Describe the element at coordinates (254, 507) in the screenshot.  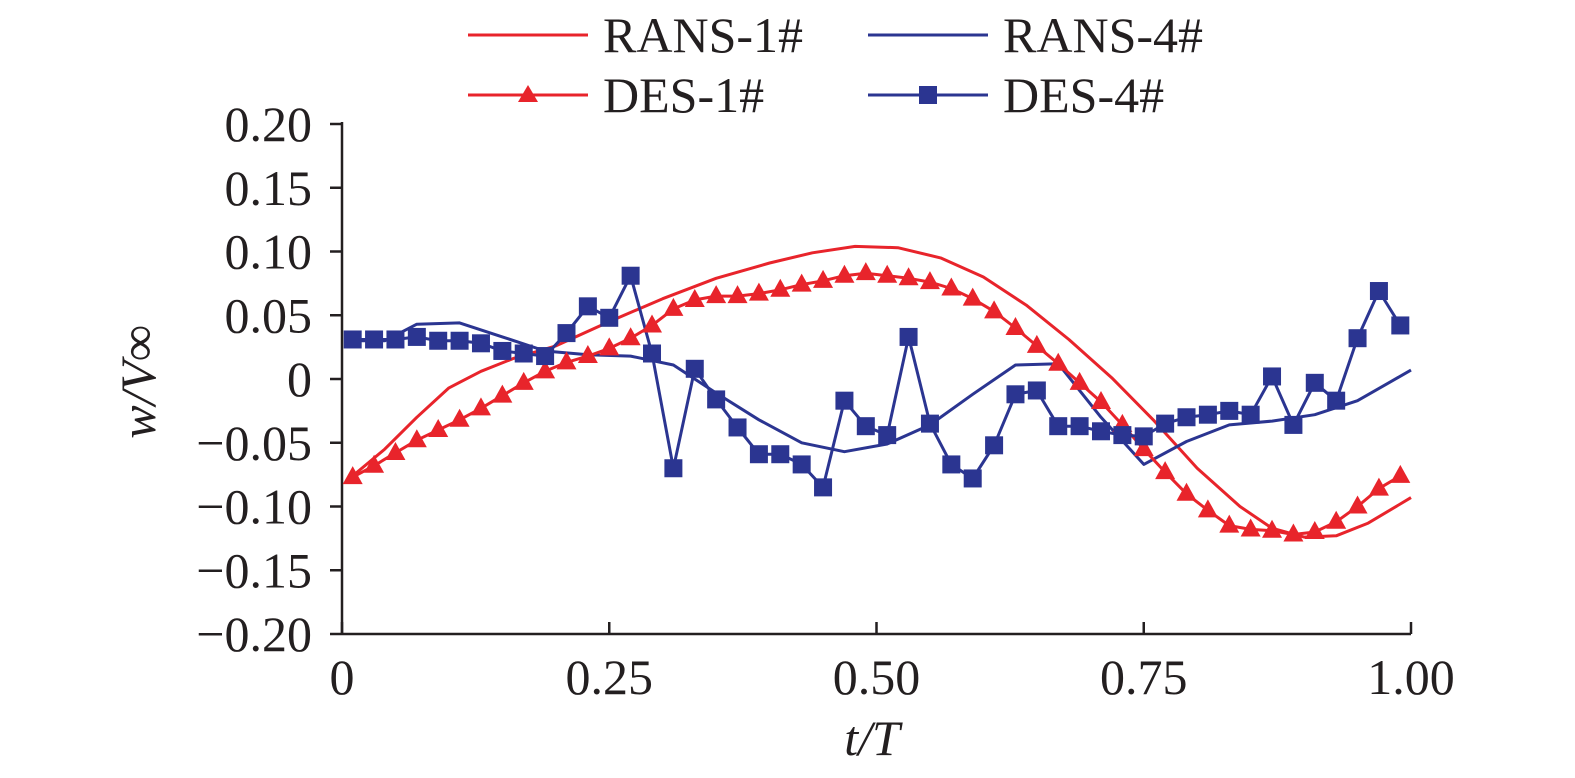
I see `y-tick-label: −0.10` at that location.